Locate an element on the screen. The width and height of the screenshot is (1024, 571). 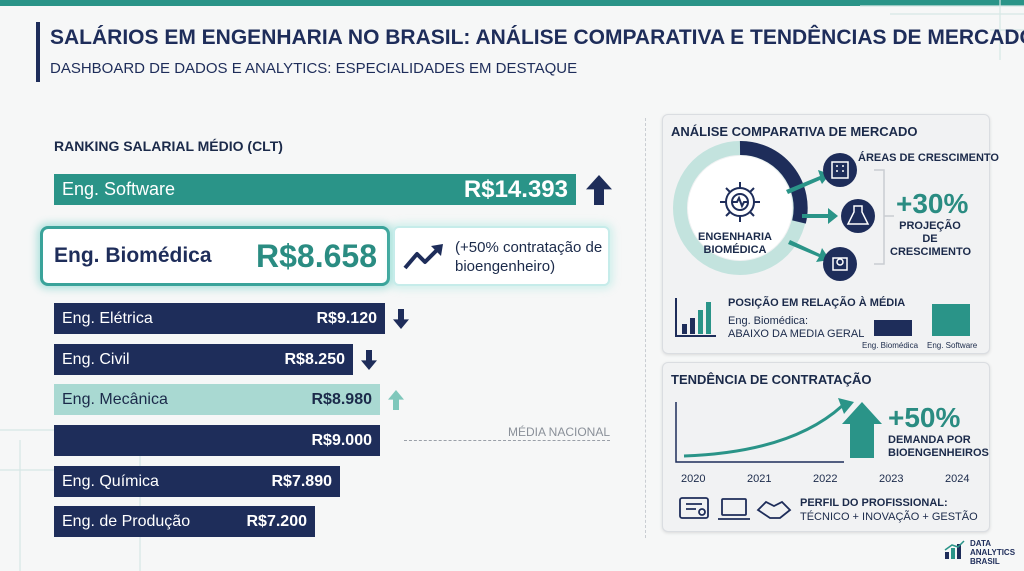
profile-title: PERFIL DO PROFISSIONAL: is located at coordinates (874, 503).